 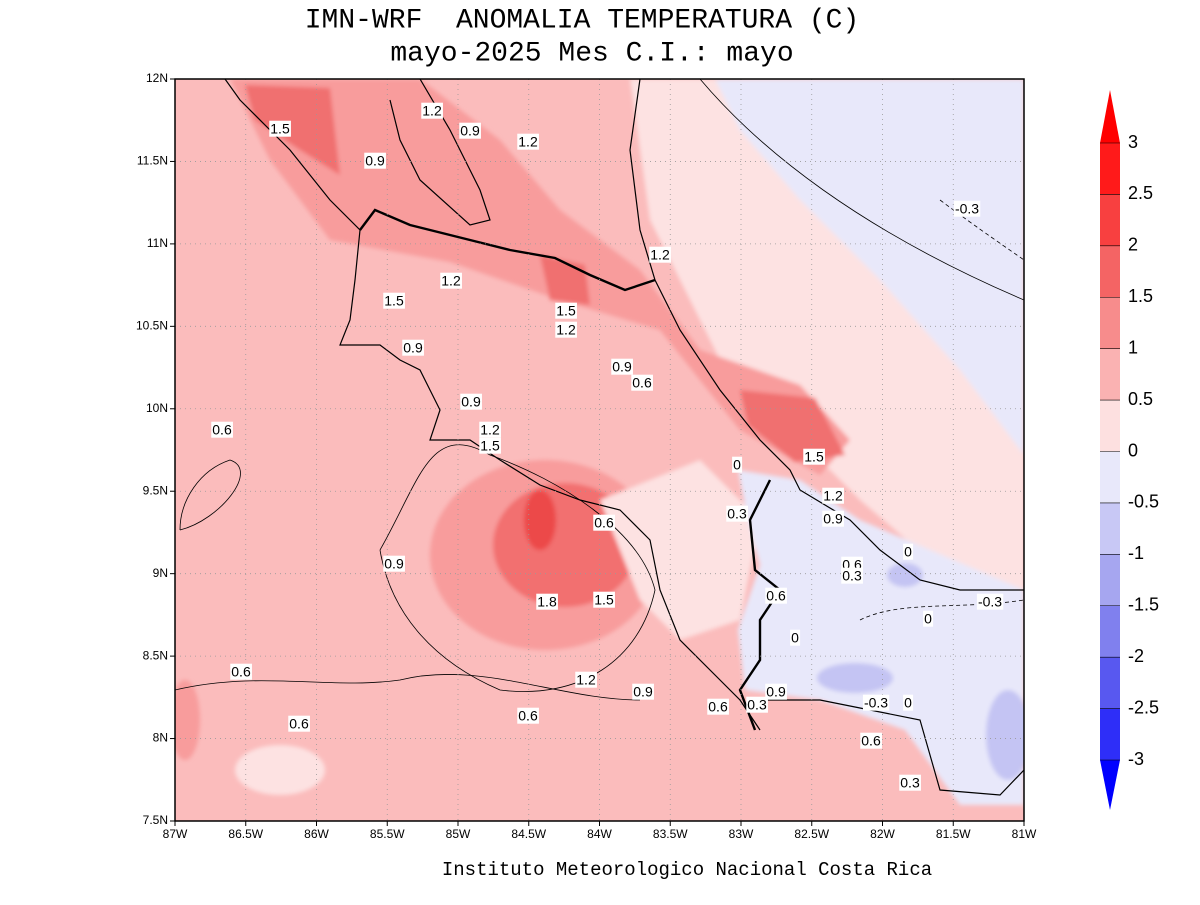 What do you see at coordinates (582, 20) in the screenshot?
I see `title: IMN-WRF ANOMALIA TEMPERATURA (C)` at bounding box center [582, 20].